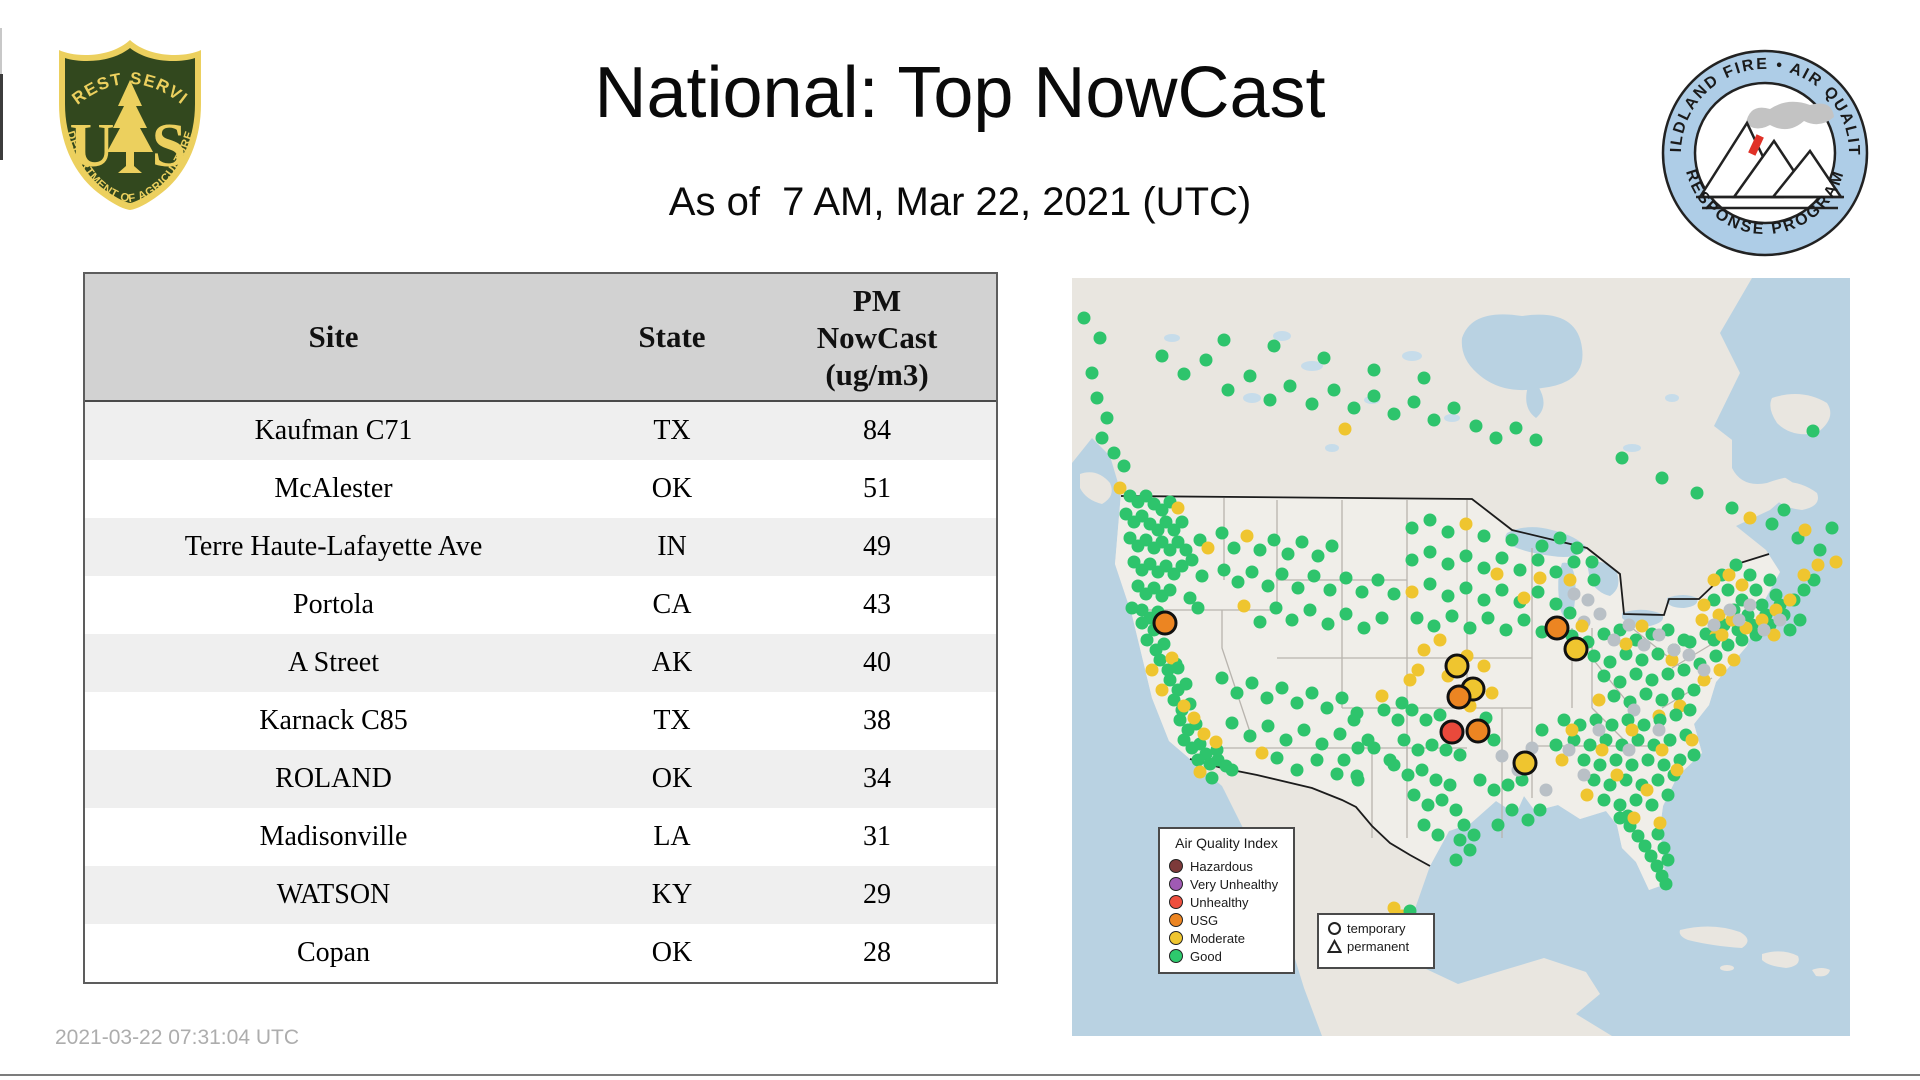 The width and height of the screenshot is (1920, 1080). I want to click on aqi-legend-item: Unhealthy, so click(1226, 902).